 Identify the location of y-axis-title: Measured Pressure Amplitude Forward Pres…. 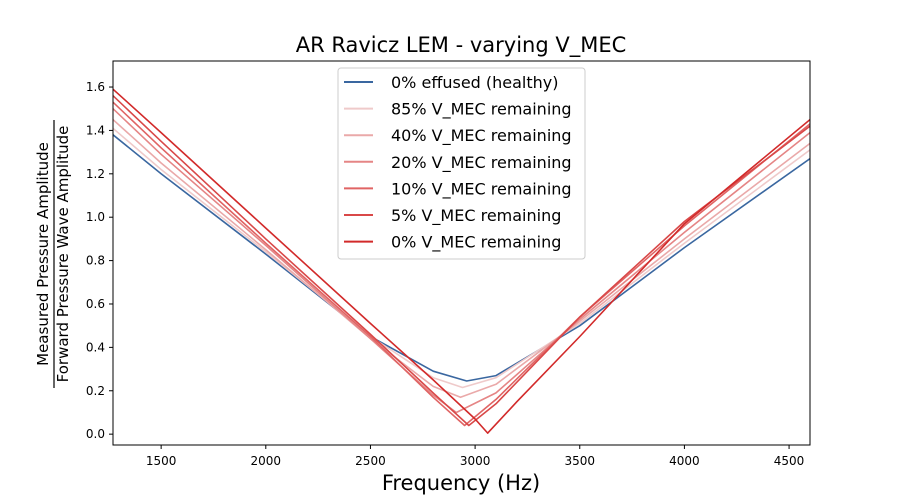
(53, 254).